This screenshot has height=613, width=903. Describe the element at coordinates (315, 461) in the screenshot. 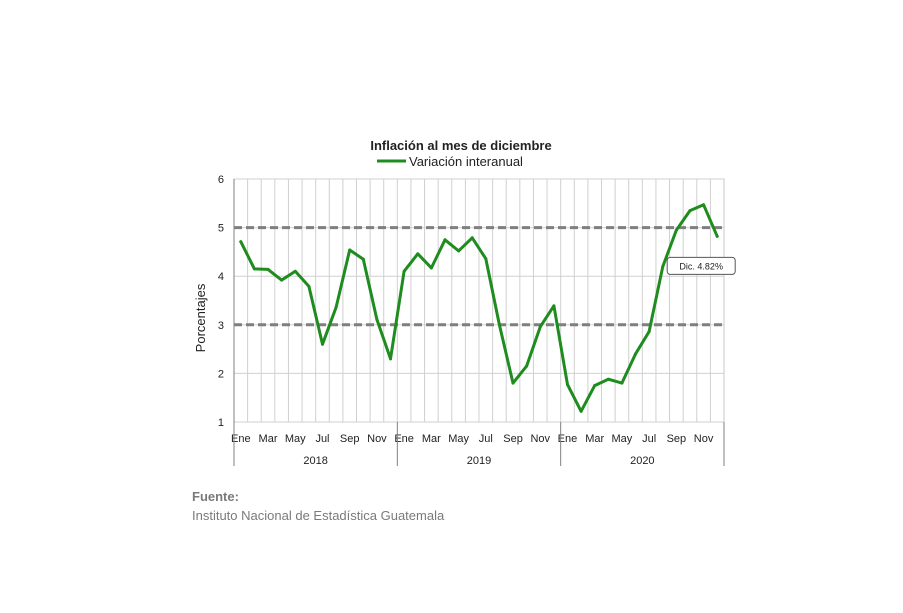

I see `year-label: 2018` at that location.